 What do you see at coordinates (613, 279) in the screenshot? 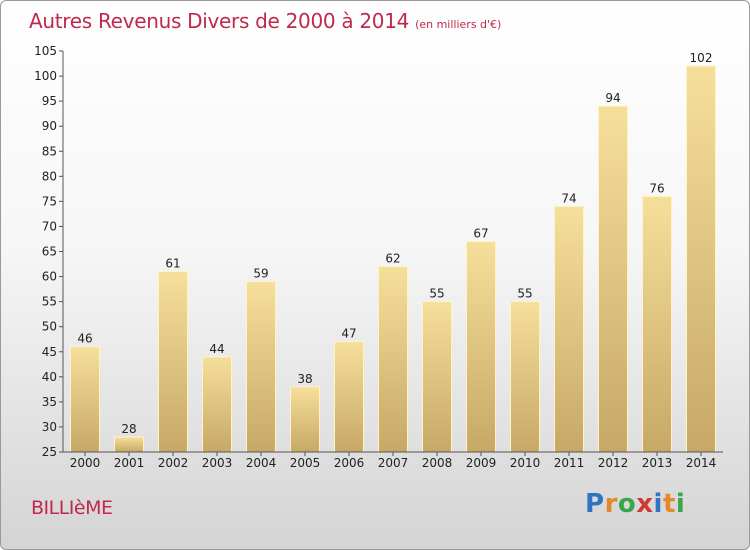
I see `bar-2012` at bounding box center [613, 279].